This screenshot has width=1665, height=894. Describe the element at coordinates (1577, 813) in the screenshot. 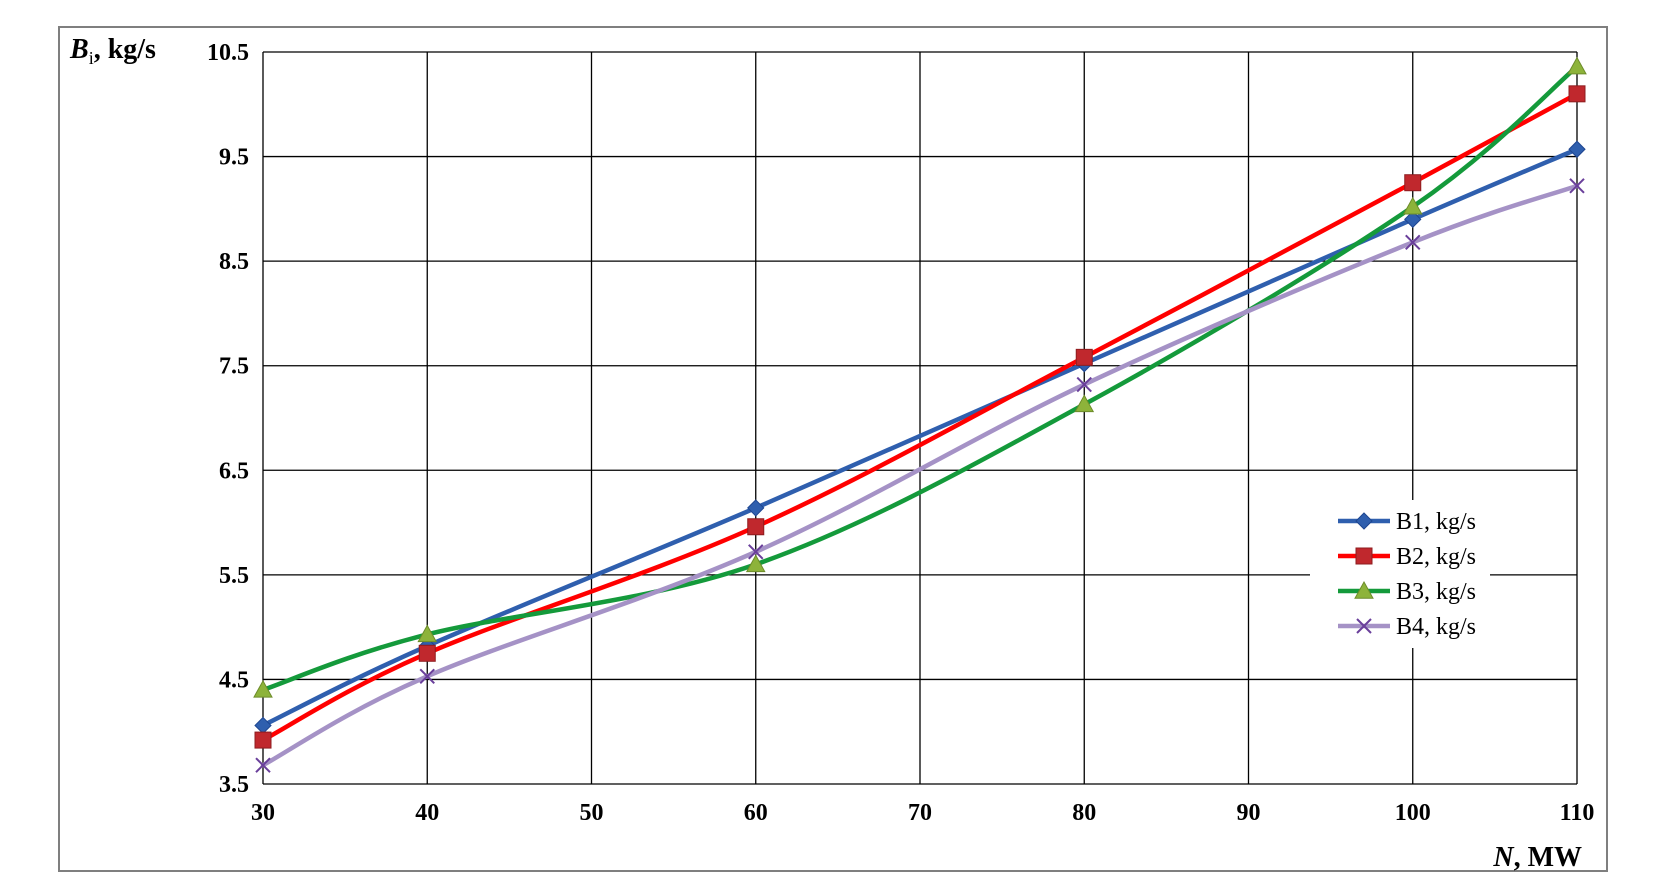

I see `x-tick-label: 110` at that location.